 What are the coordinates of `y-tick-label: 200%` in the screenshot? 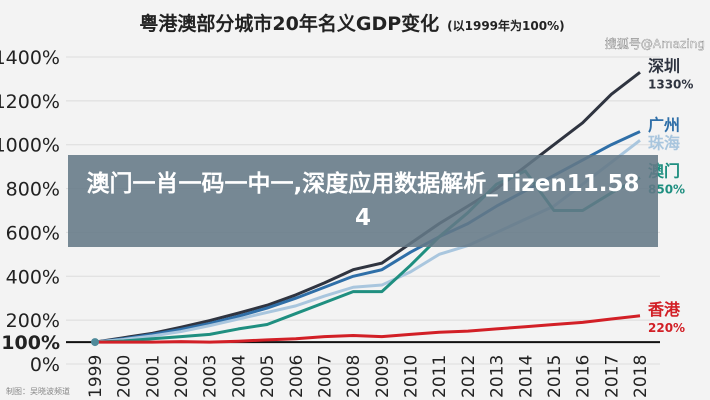 It's located at (33, 321).